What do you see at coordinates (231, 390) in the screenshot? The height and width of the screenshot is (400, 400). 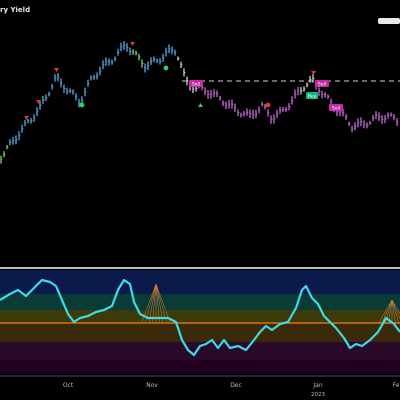 I see `x-axis: Oct Nov Dec Jan Fe 2023` at bounding box center [231, 390].